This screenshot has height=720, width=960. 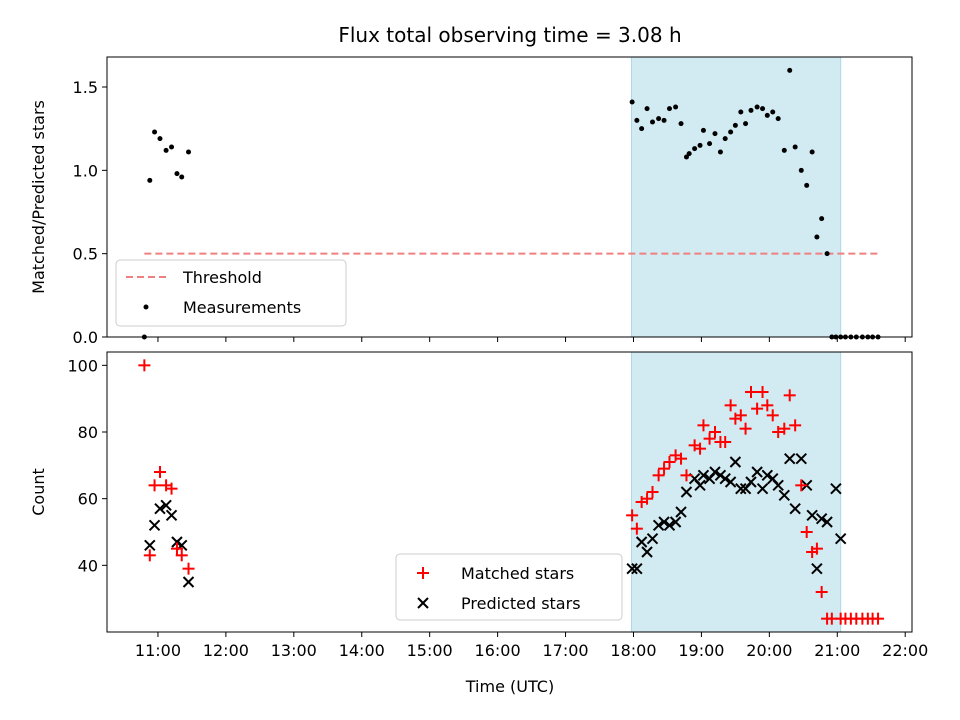 I want to click on top-y-ticks: 0.0 0.5 1.0 1.5, so click(x=90, y=212).